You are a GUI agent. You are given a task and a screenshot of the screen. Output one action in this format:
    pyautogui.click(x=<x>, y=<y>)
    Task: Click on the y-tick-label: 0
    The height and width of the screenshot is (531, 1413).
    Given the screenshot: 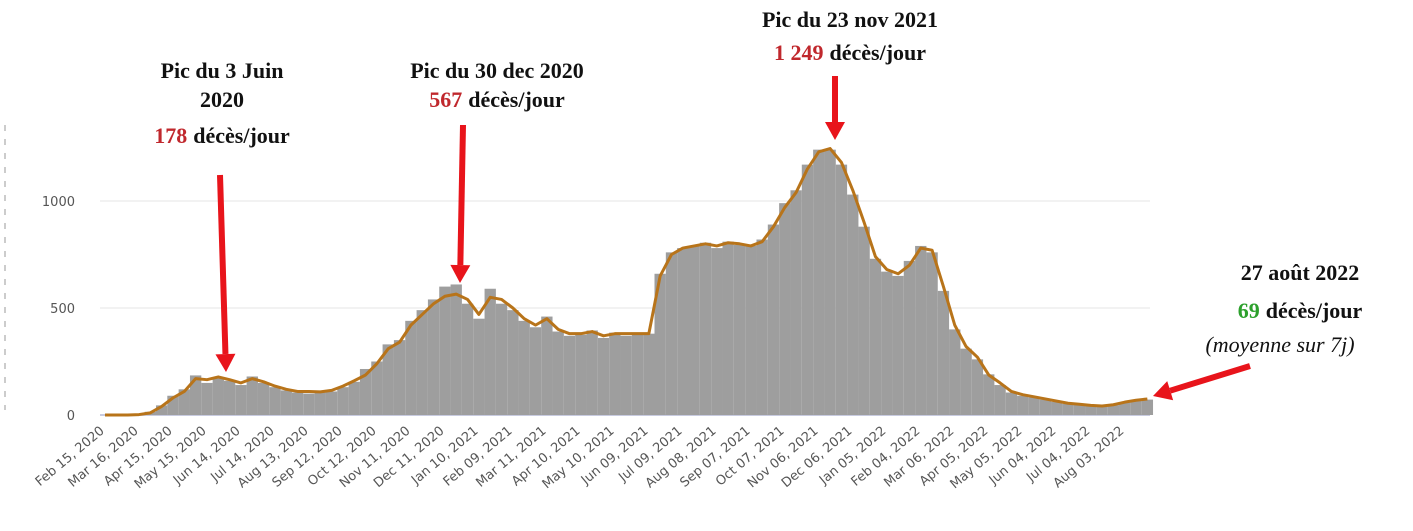 What is the action you would take?
    pyautogui.click(x=71, y=416)
    